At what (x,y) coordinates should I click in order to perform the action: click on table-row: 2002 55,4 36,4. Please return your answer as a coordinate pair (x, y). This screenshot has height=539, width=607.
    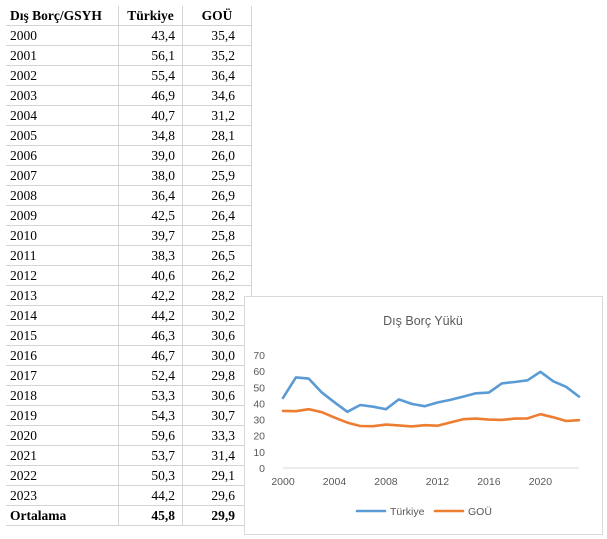
    Looking at the image, I should click on (129, 75).